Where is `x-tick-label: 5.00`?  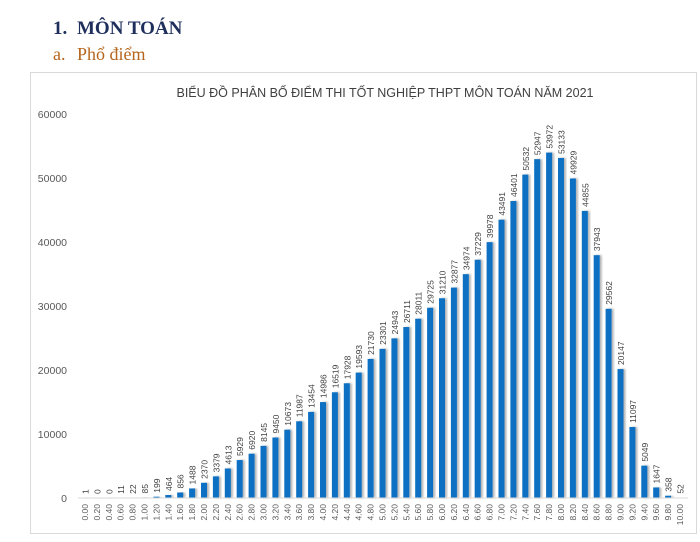
x-tick-label: 5.00 is located at coordinates (383, 512).